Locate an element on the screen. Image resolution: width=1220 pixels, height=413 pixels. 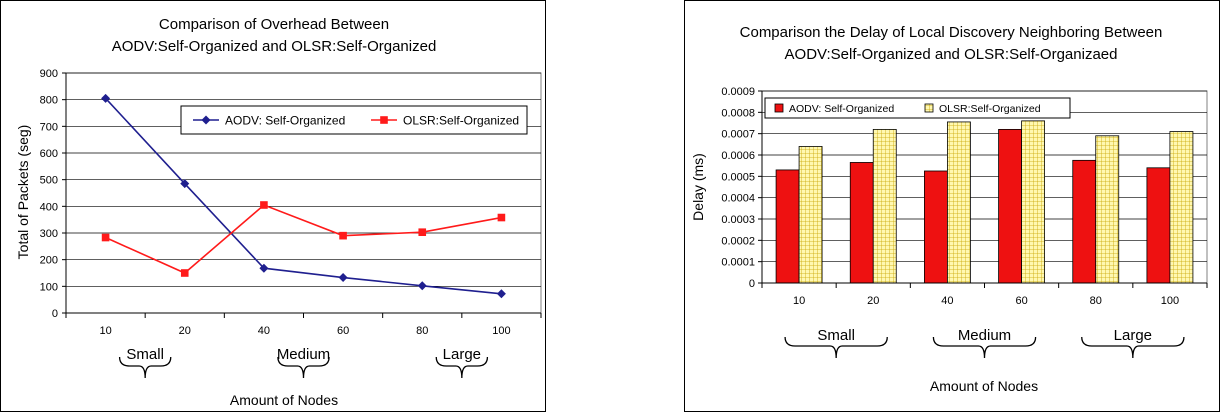
y-tick-label: 0.0005 is located at coordinates (738, 177).